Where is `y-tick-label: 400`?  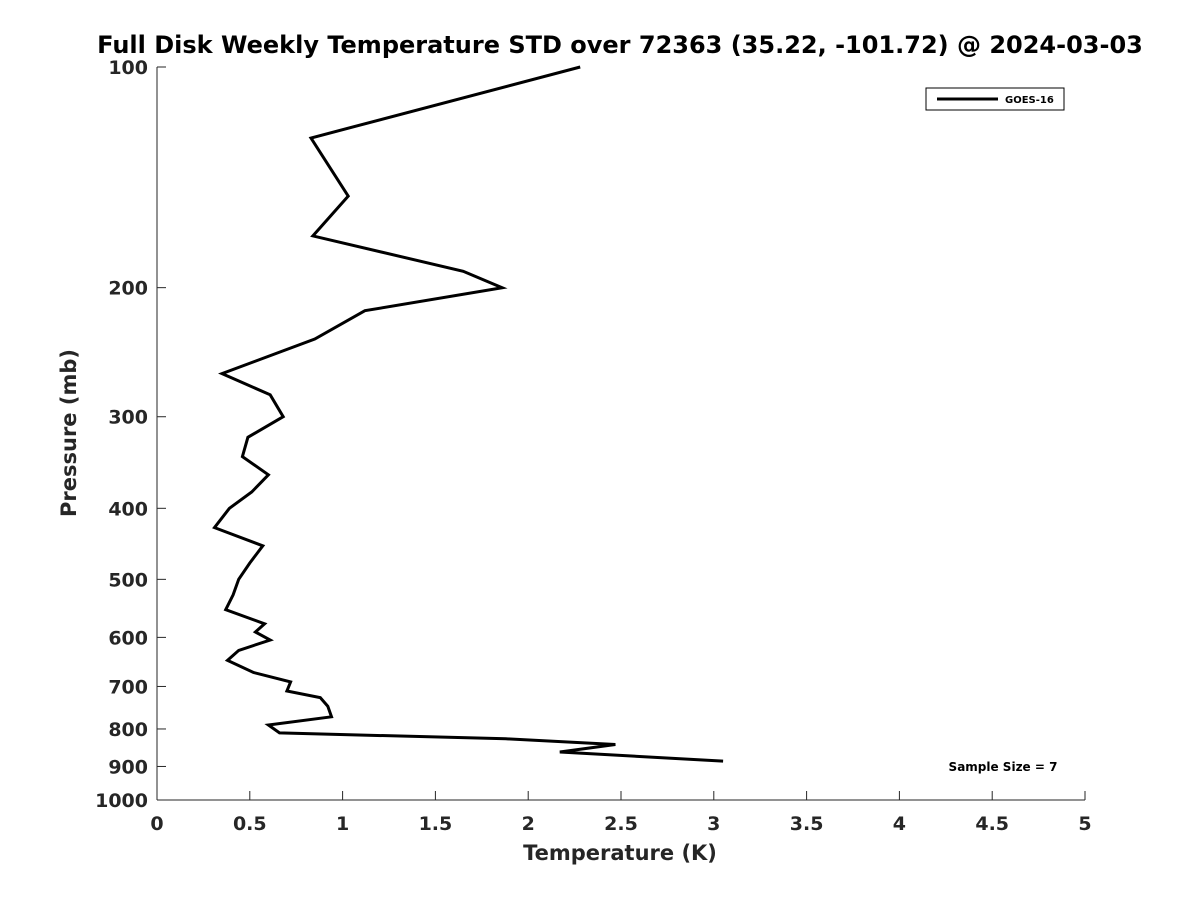
y-tick-label: 400 is located at coordinates (128, 509).